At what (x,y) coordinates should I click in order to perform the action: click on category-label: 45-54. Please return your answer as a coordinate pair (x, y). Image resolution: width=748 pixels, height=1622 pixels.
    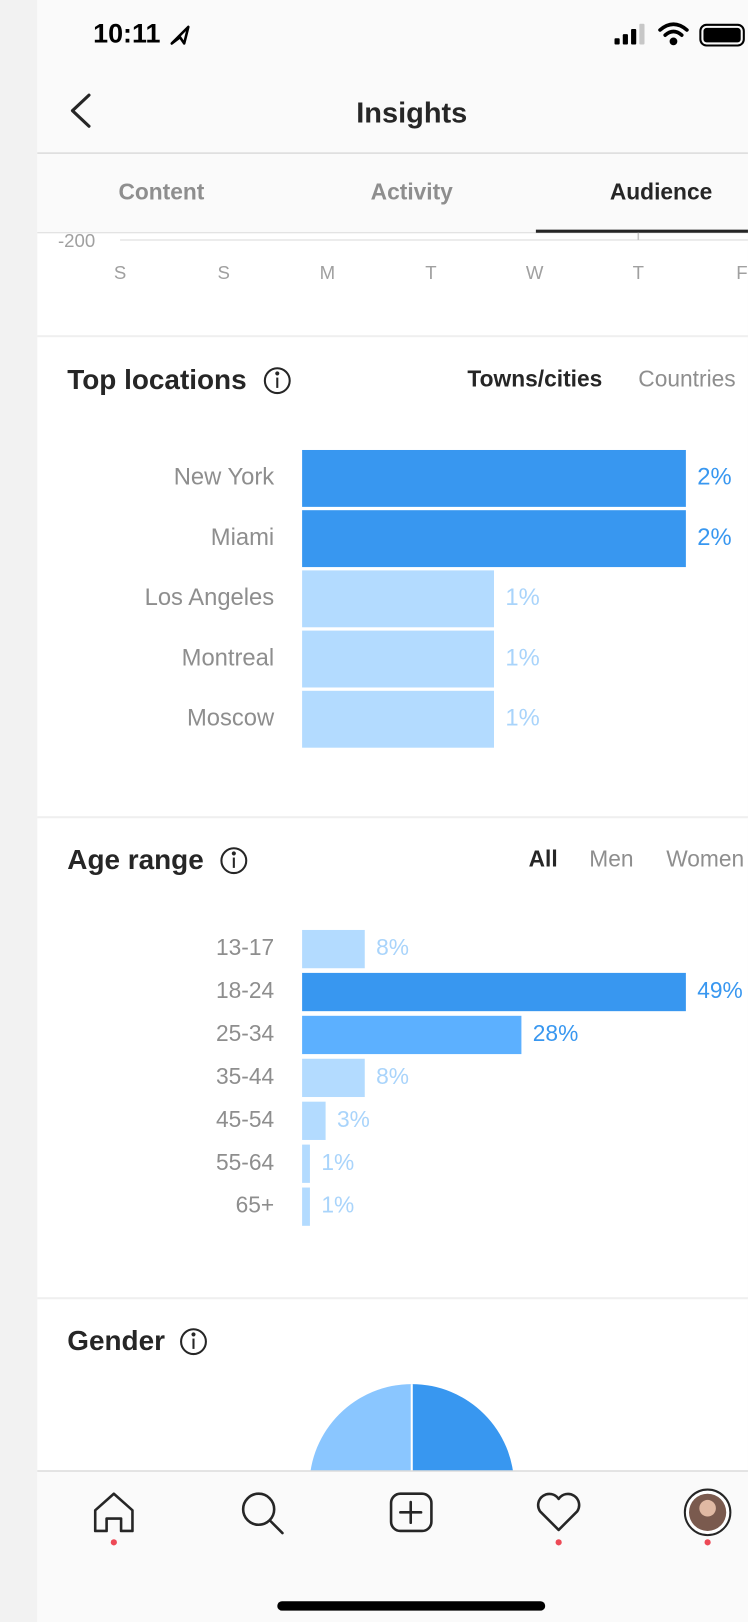
    Looking at the image, I should click on (245, 1119).